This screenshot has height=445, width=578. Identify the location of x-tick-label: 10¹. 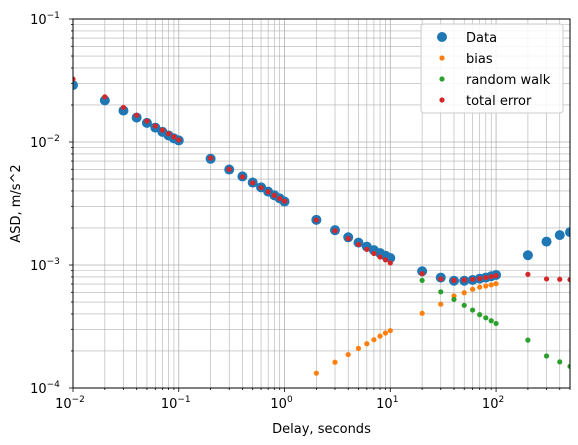
(387, 403).